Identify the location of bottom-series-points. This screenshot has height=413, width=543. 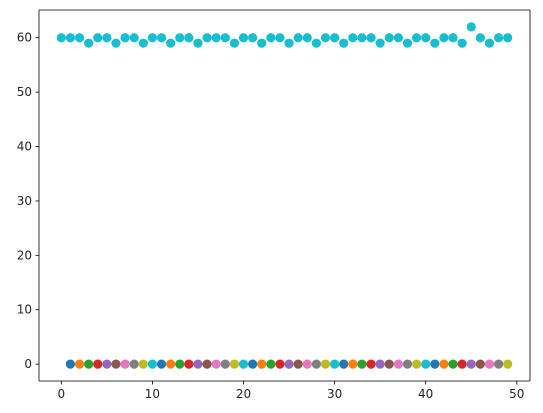
(289, 364).